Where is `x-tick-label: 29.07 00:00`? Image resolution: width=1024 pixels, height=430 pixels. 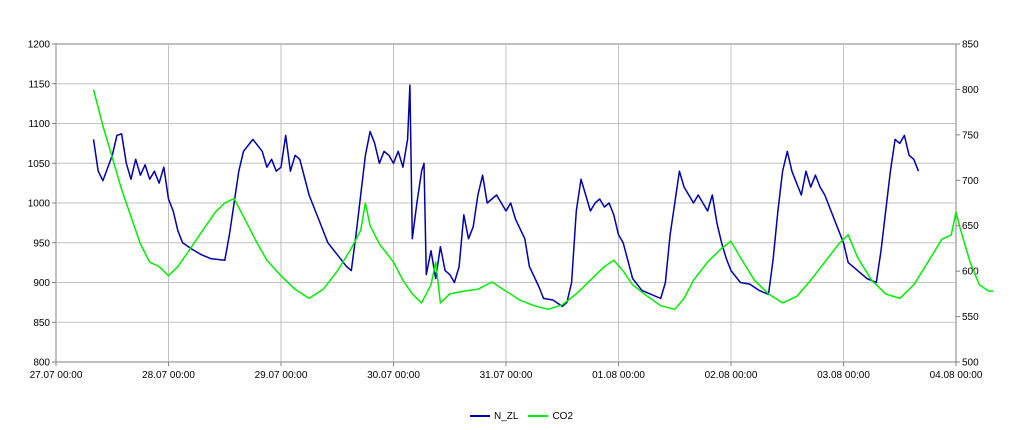 x-tick-label: 29.07 00:00 is located at coordinates (281, 375).